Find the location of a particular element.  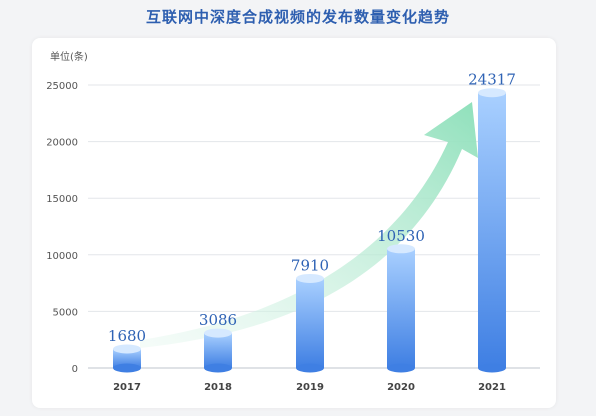

x-tick-label: 2020 is located at coordinates (401, 387).